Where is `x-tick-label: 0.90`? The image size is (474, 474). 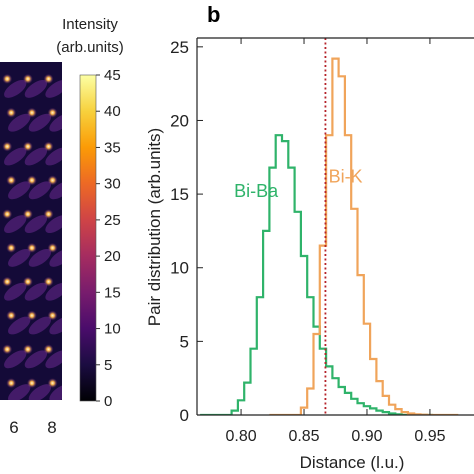
x-tick-label: 0.90 is located at coordinates (366, 436).